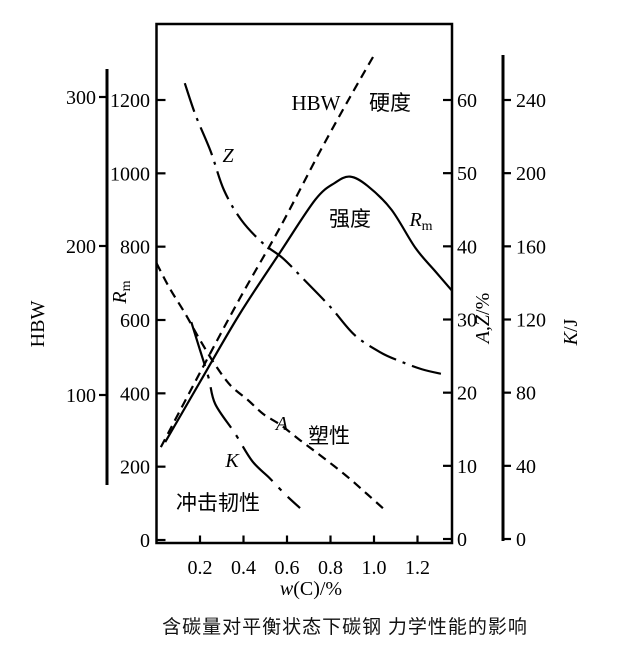  What do you see at coordinates (526, 394) in the screenshot?
I see `tick-label-k: 80` at bounding box center [526, 394].